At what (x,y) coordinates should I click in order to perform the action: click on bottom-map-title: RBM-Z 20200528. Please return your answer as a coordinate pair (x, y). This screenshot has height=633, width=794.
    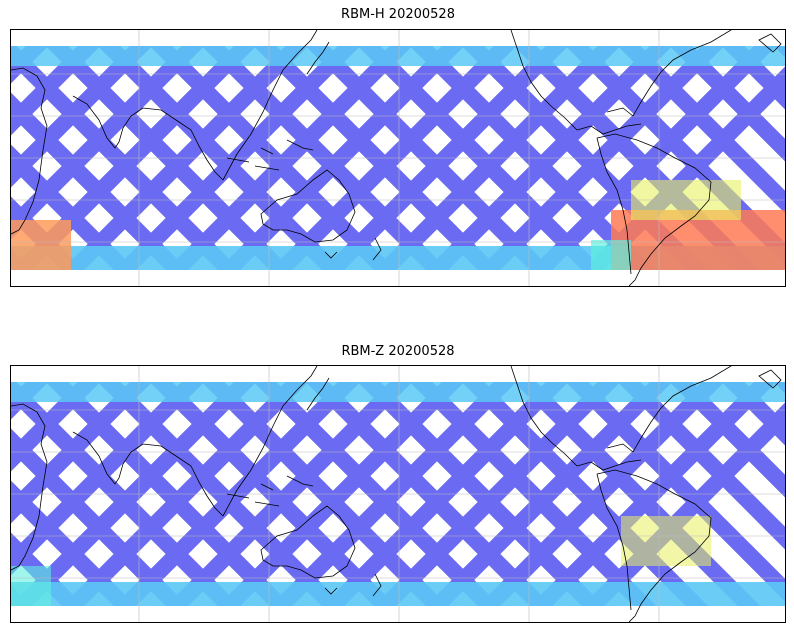
    Looking at the image, I should click on (398, 351).